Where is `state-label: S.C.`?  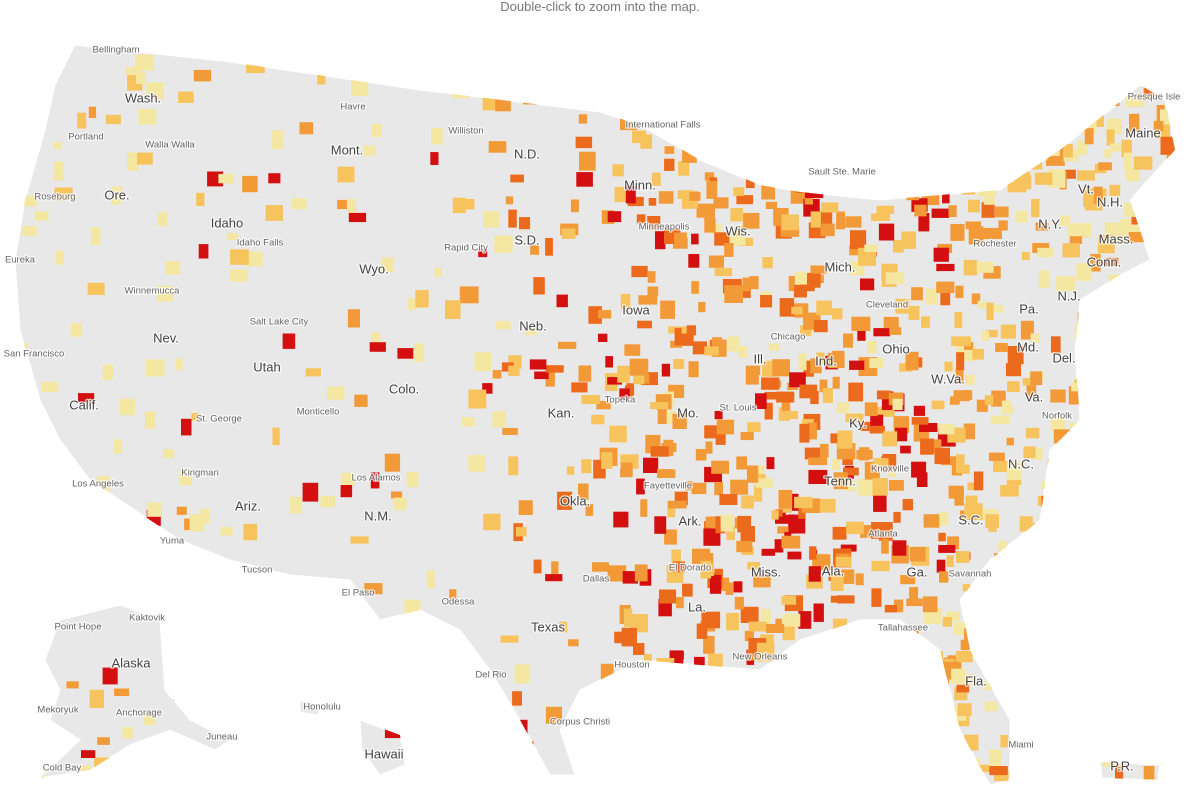
state-label: S.C. is located at coordinates (970, 519).